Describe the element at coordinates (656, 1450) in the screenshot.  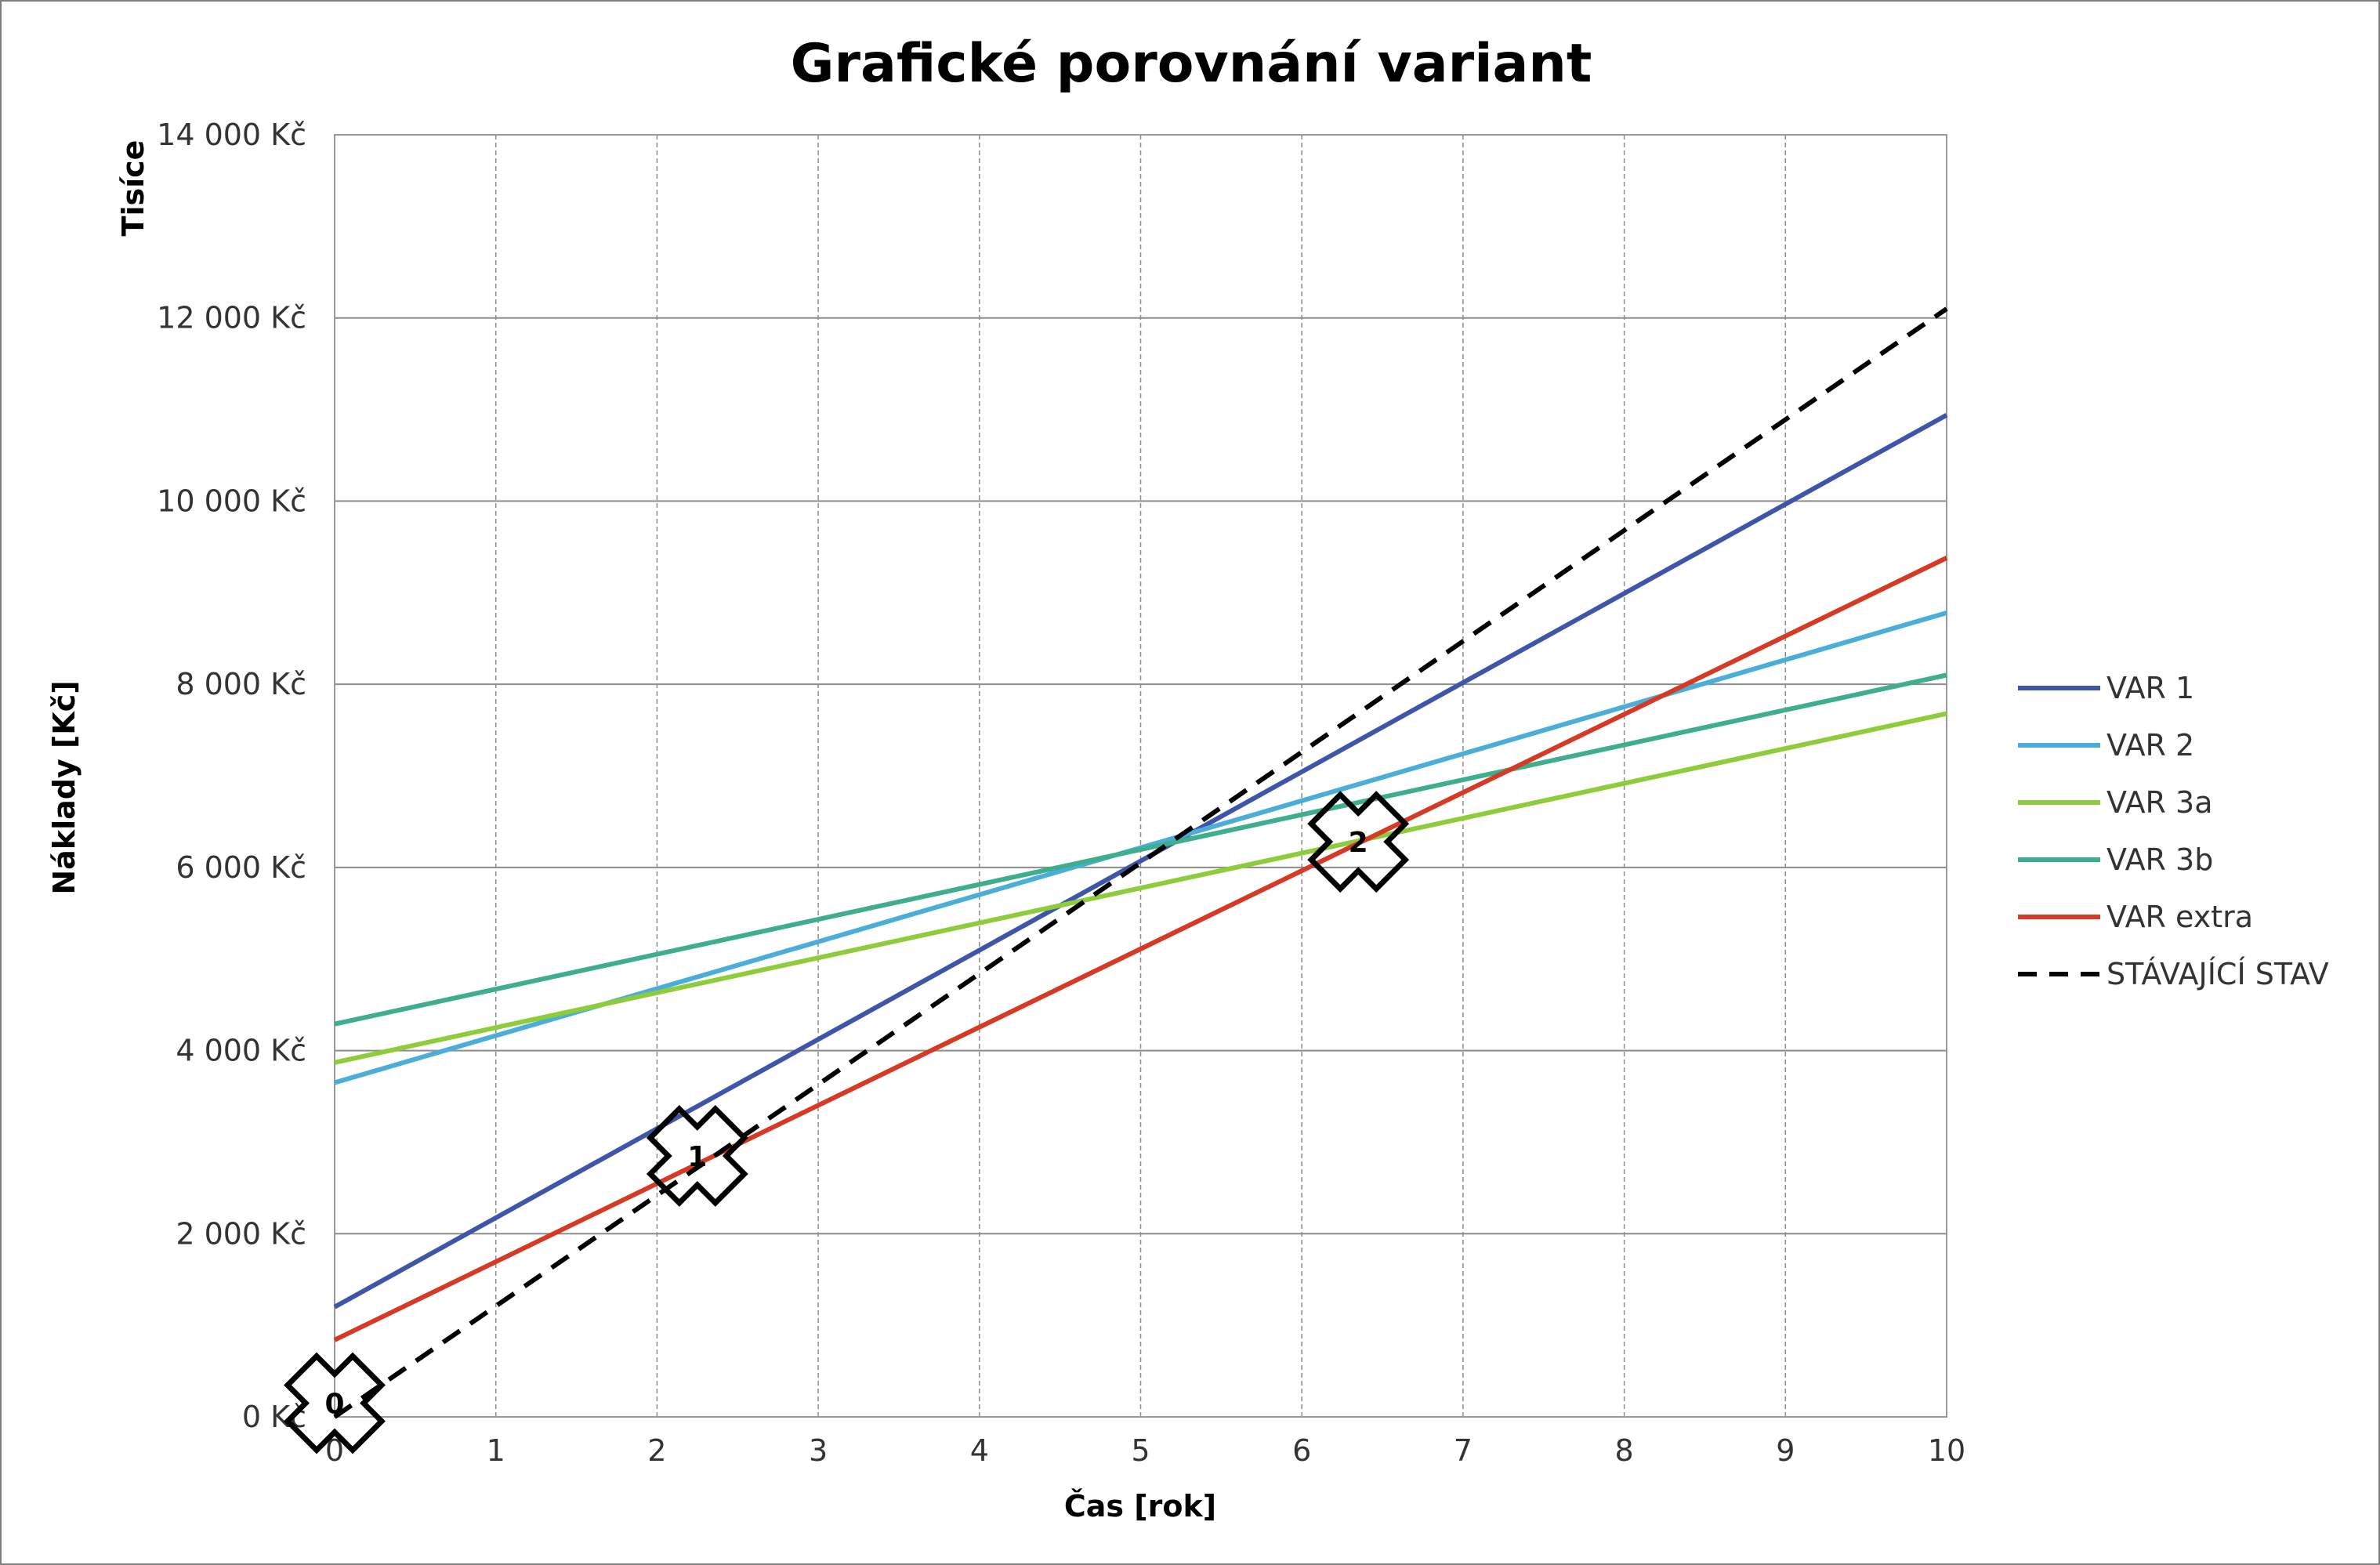
I see `x-tick-label: 2` at that location.